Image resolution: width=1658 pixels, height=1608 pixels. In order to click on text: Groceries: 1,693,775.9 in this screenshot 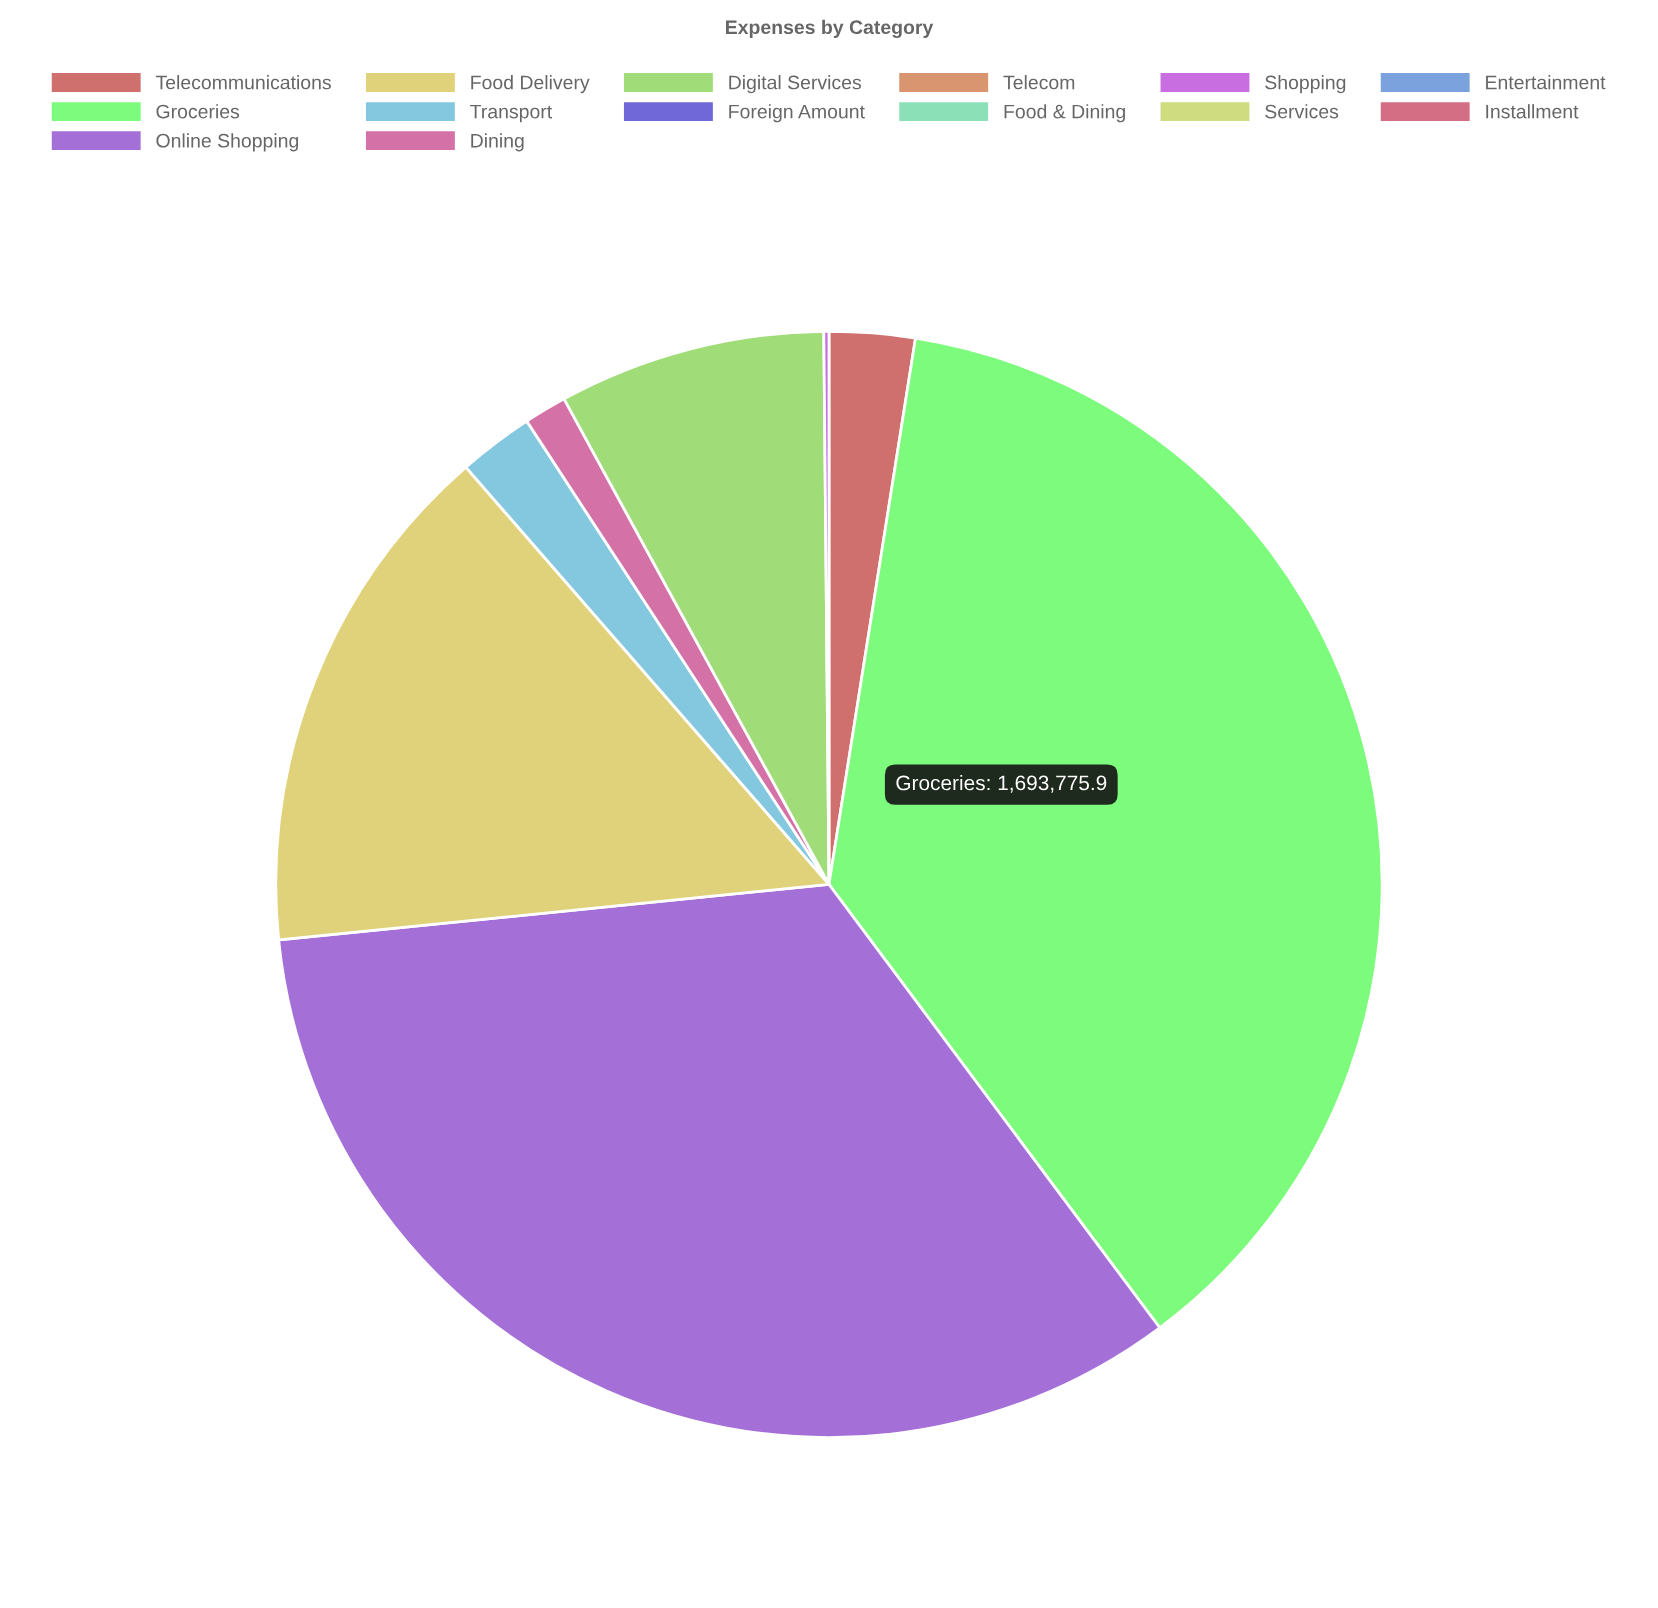, I will do `click(1001, 783)`.